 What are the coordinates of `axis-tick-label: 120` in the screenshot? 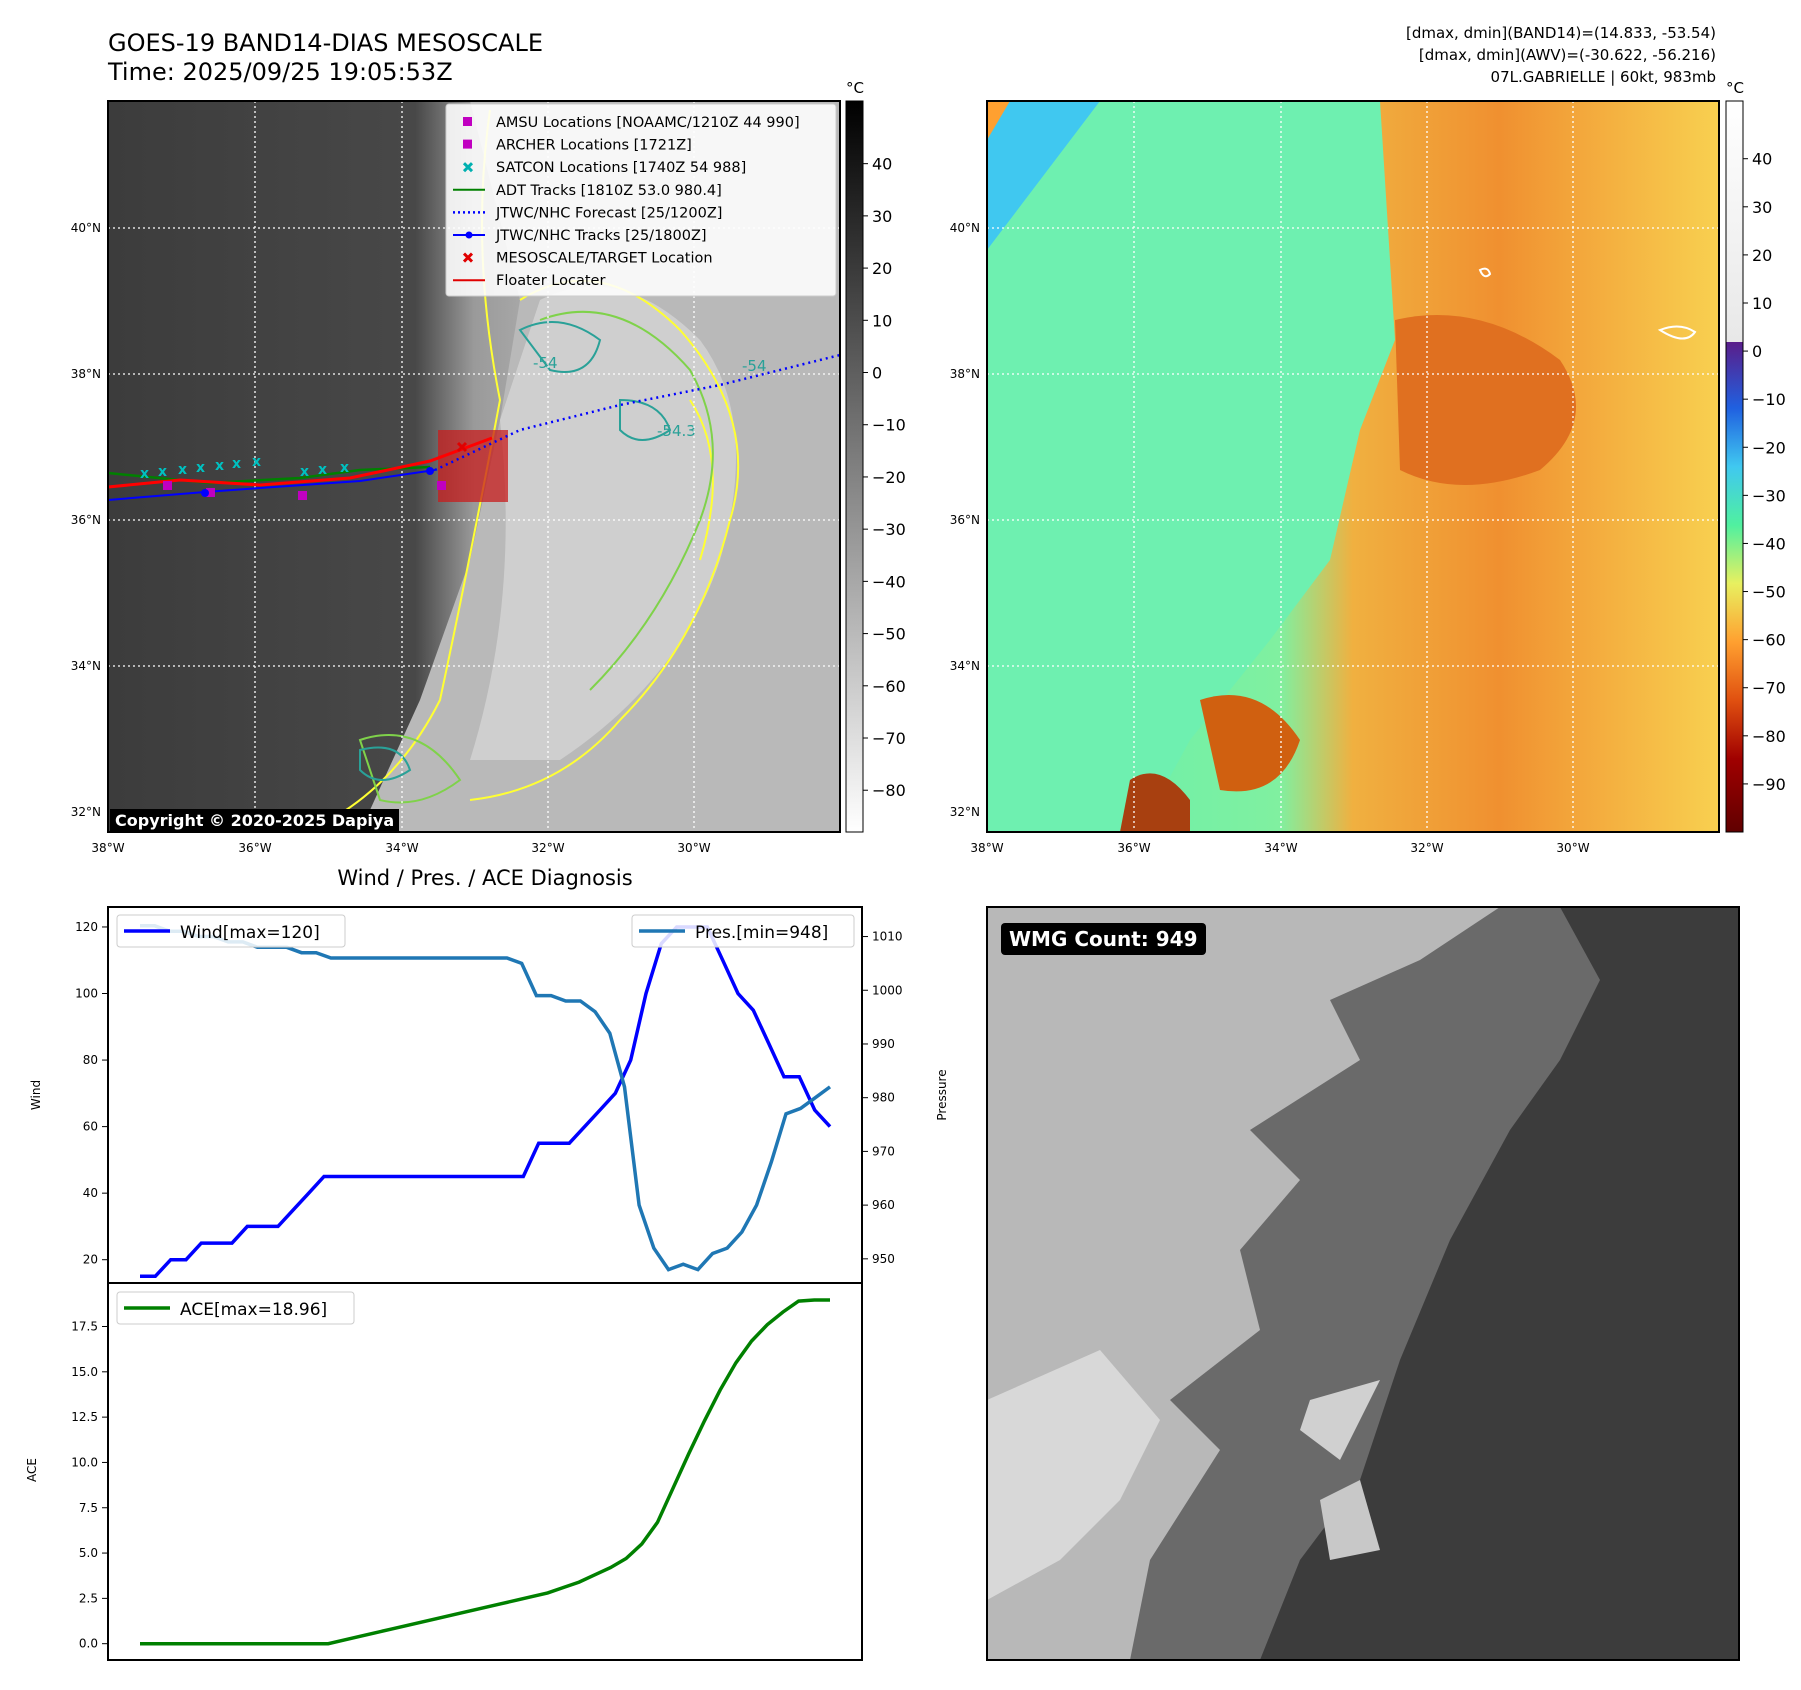 It's located at (86, 927).